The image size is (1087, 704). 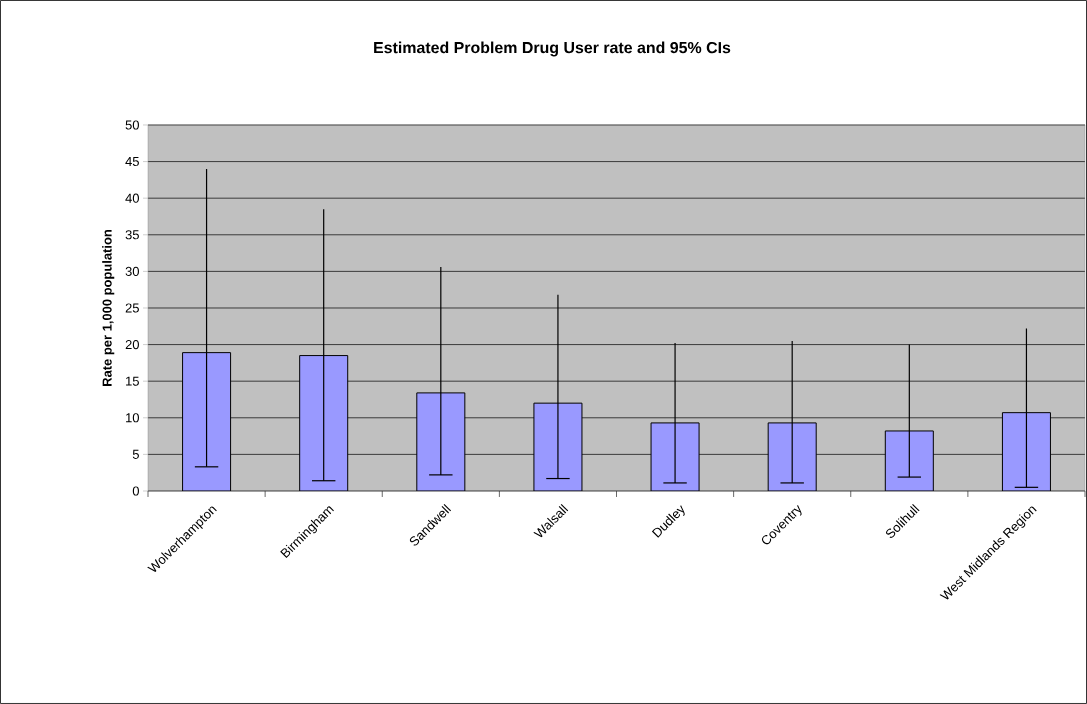 I want to click on y-tick-label: 15, so click(x=132, y=381).